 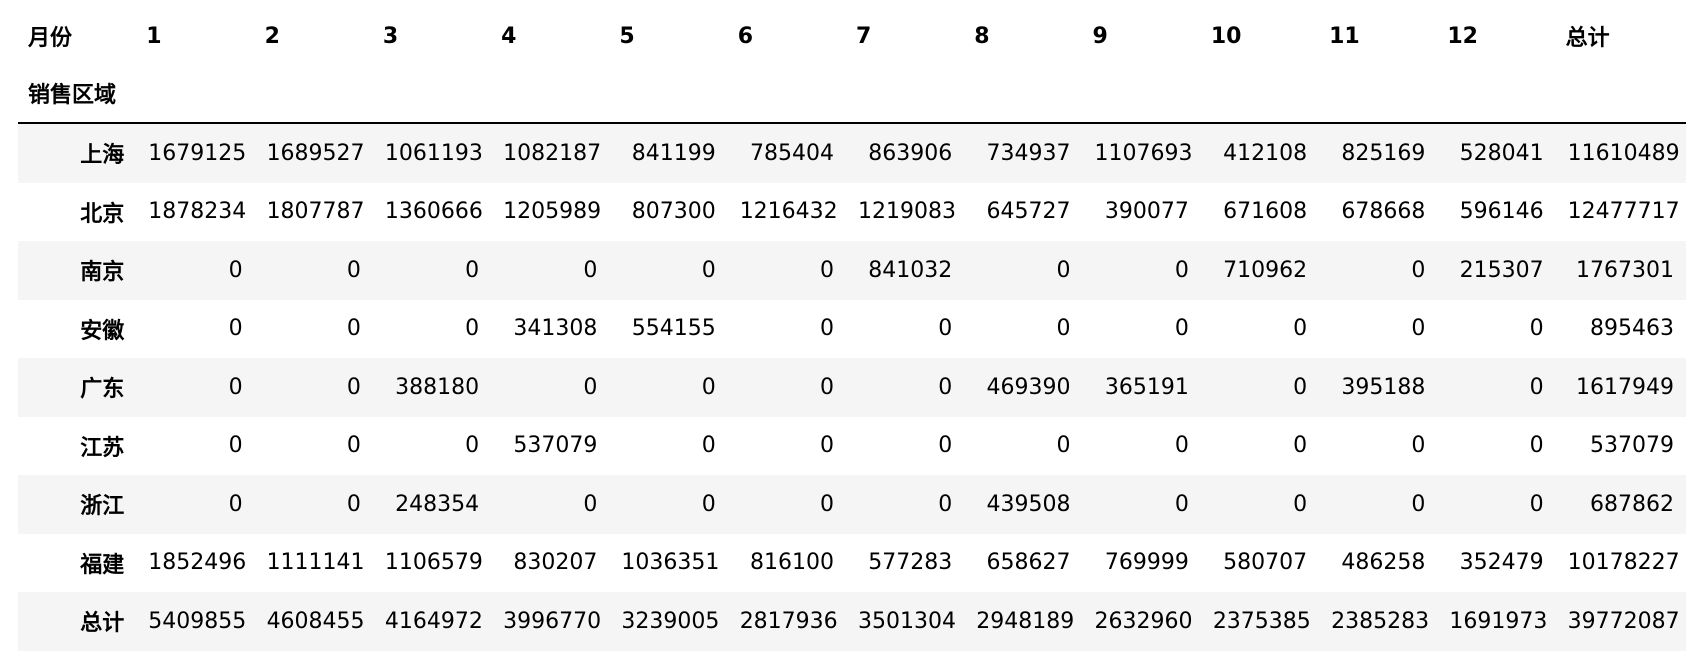 What do you see at coordinates (315, 153) in the screenshot?
I see `table-cell: 1689527` at bounding box center [315, 153].